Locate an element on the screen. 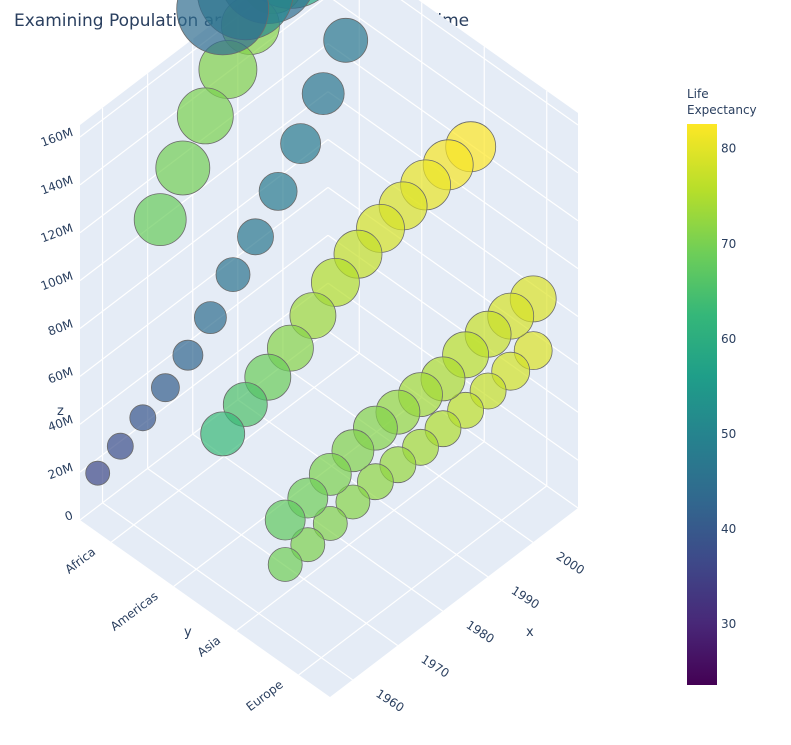  x-tick-label: 1960 is located at coordinates (389, 701).